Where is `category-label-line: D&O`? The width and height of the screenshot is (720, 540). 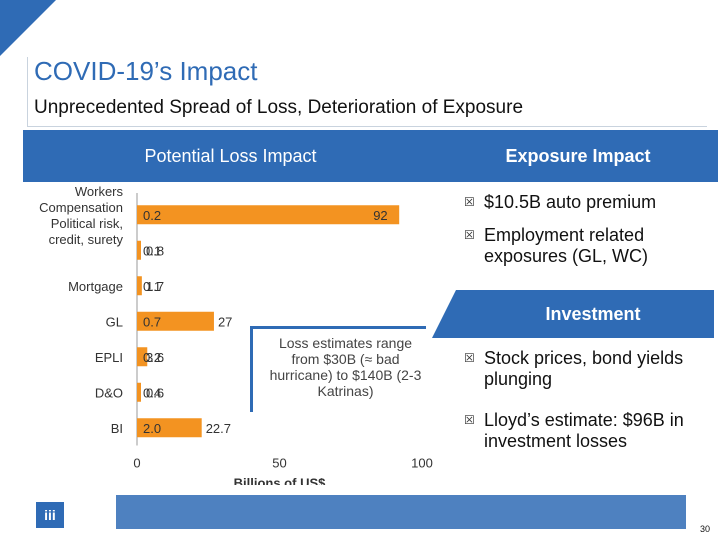 category-label-line: D&O is located at coordinates (109, 392).